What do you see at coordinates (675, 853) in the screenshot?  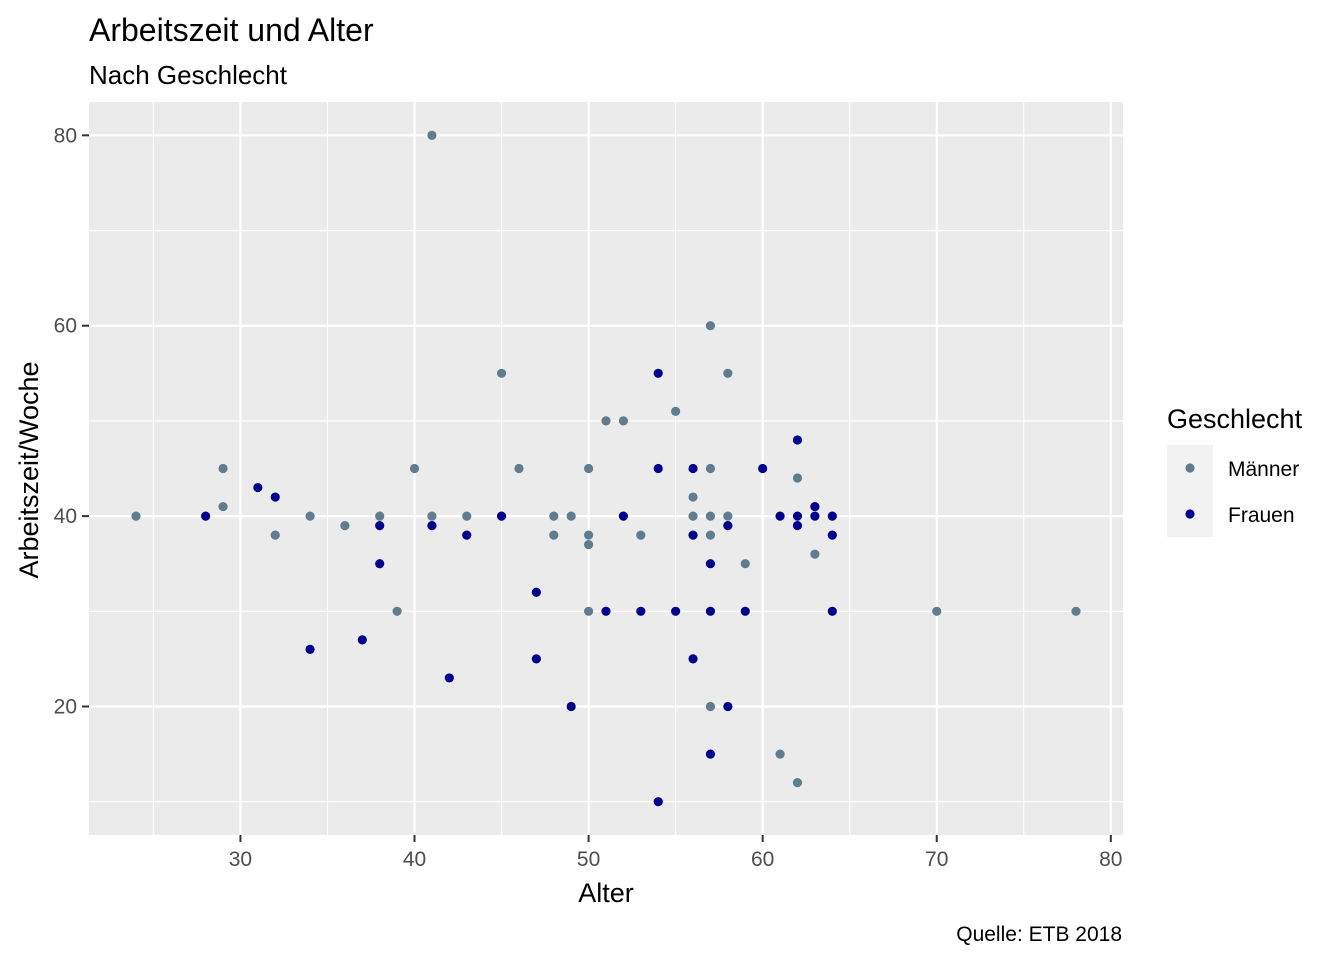 I see `x-axis: 30 40 50 60 70 80` at bounding box center [675, 853].